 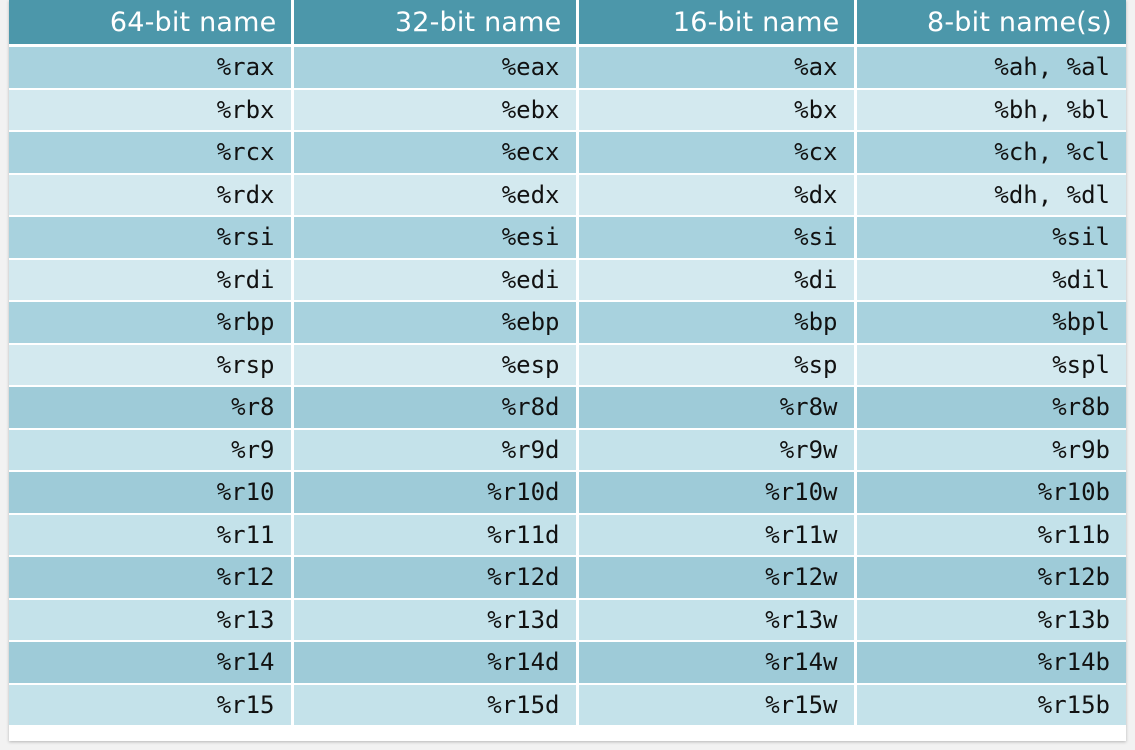 I want to click on cell-16-bit: %bx, so click(x=717, y=110).